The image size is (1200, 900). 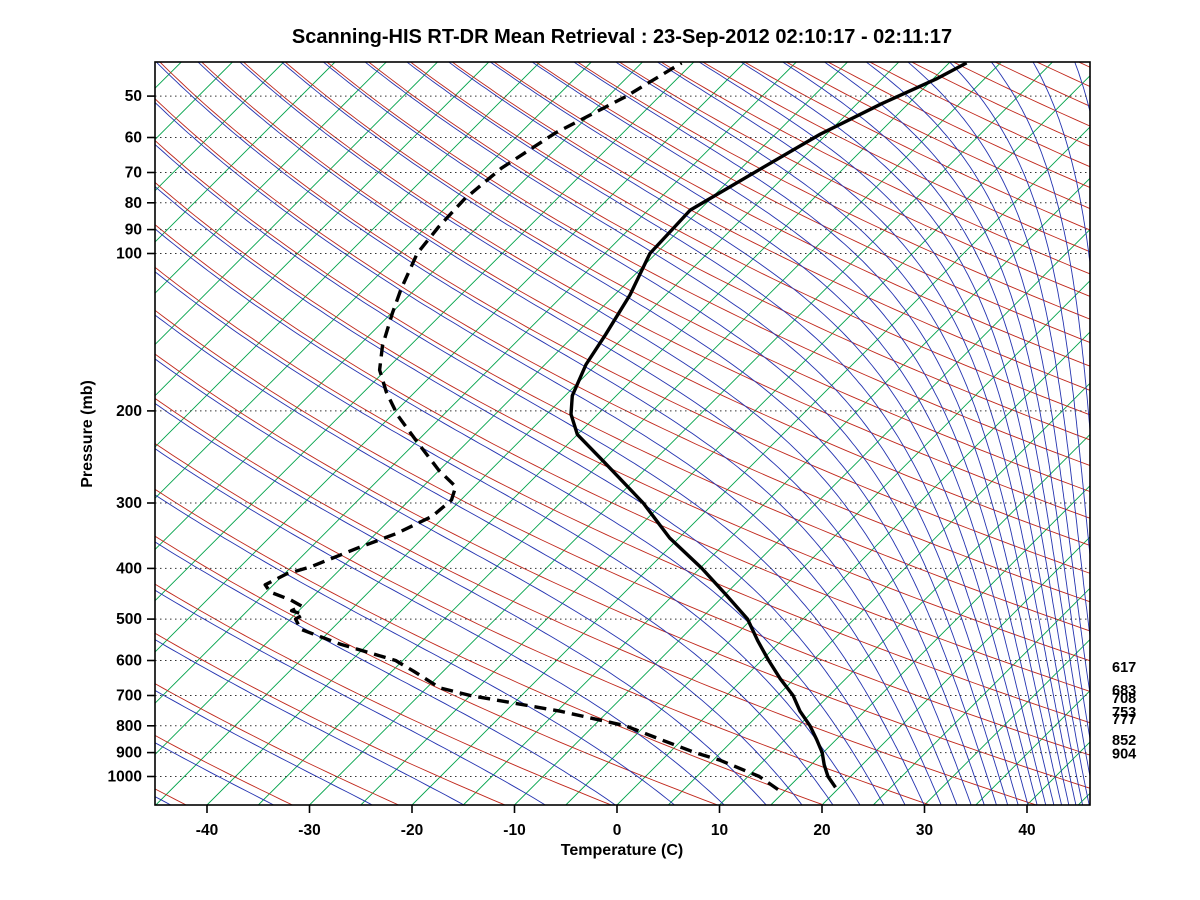 What do you see at coordinates (1124, 699) in the screenshot?
I see `pressure-annotation: 708` at bounding box center [1124, 699].